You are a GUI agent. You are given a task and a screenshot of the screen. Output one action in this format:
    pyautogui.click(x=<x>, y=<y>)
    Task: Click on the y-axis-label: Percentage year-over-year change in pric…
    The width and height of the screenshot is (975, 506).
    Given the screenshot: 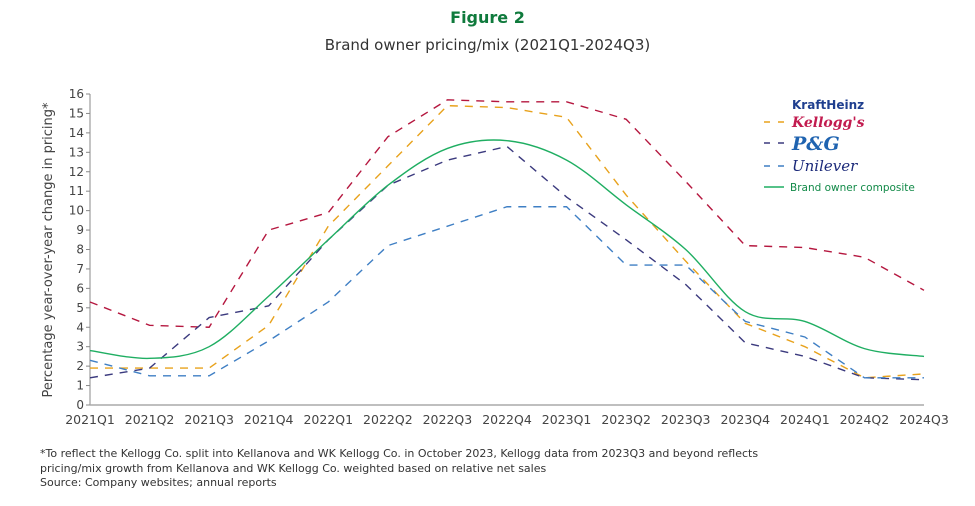 What is the action you would take?
    pyautogui.click(x=48, y=250)
    